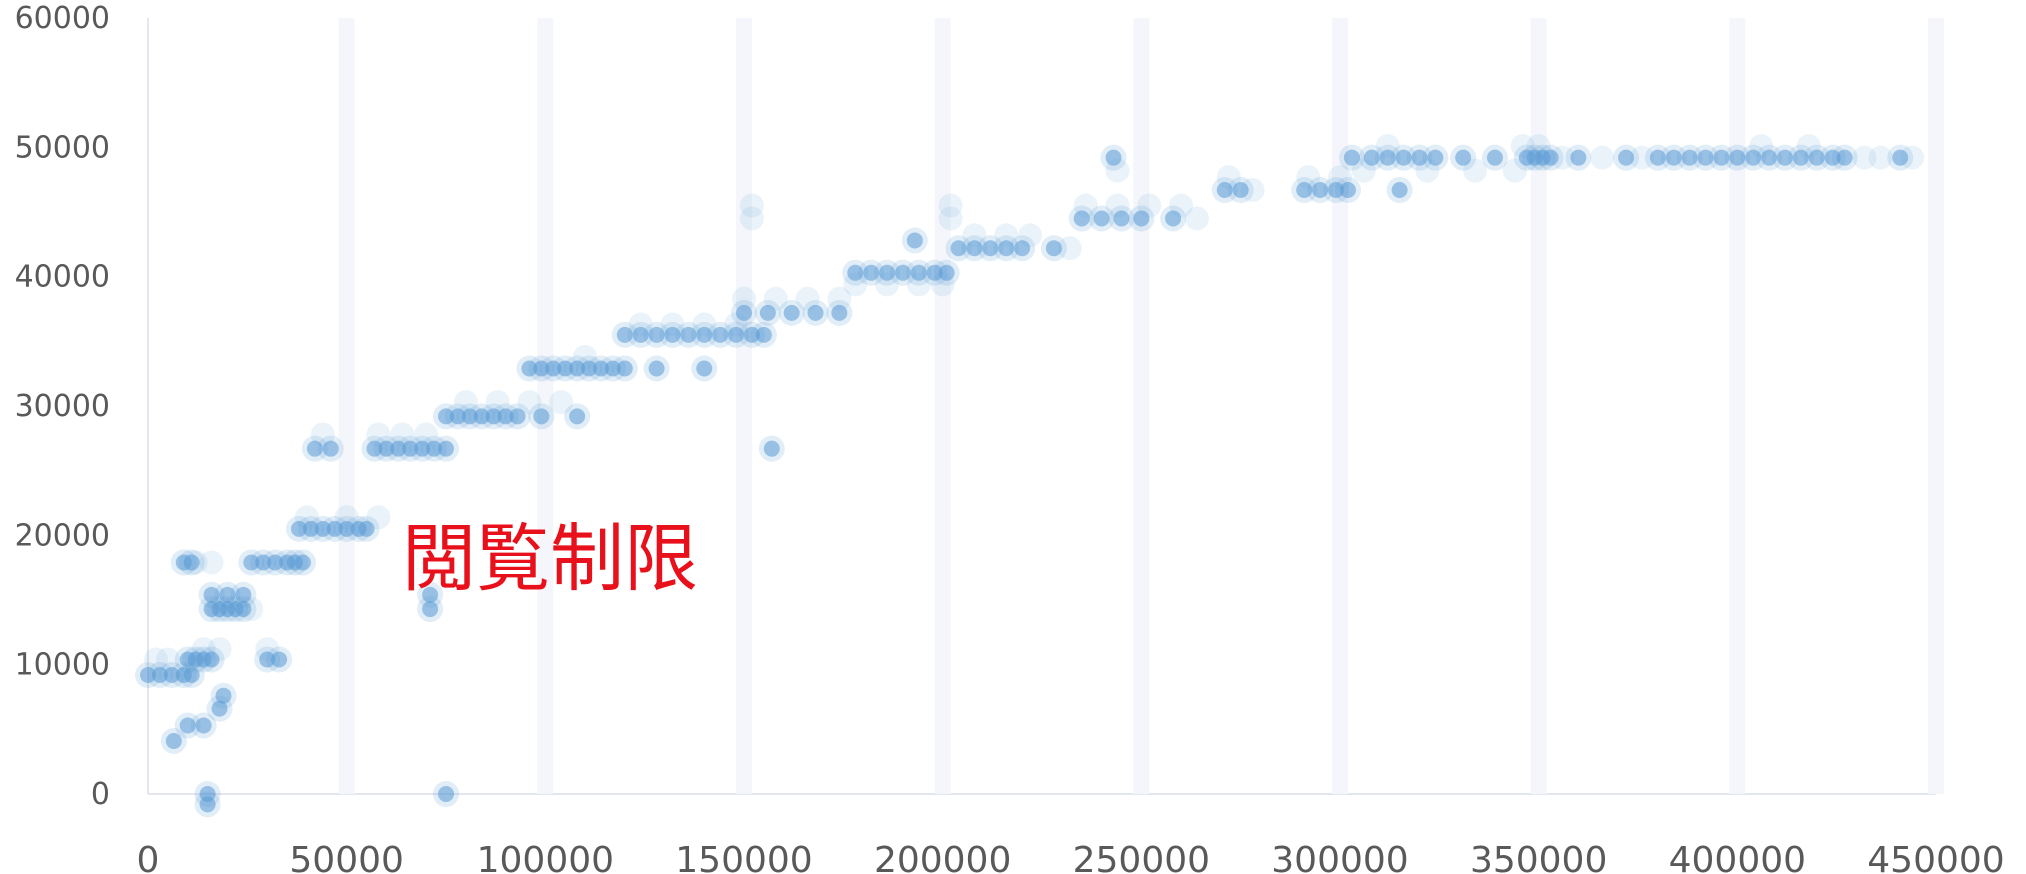 The image size is (2026, 874). Describe the element at coordinates (62, 147) in the screenshot. I see `y-tick-label: 50000` at that location.